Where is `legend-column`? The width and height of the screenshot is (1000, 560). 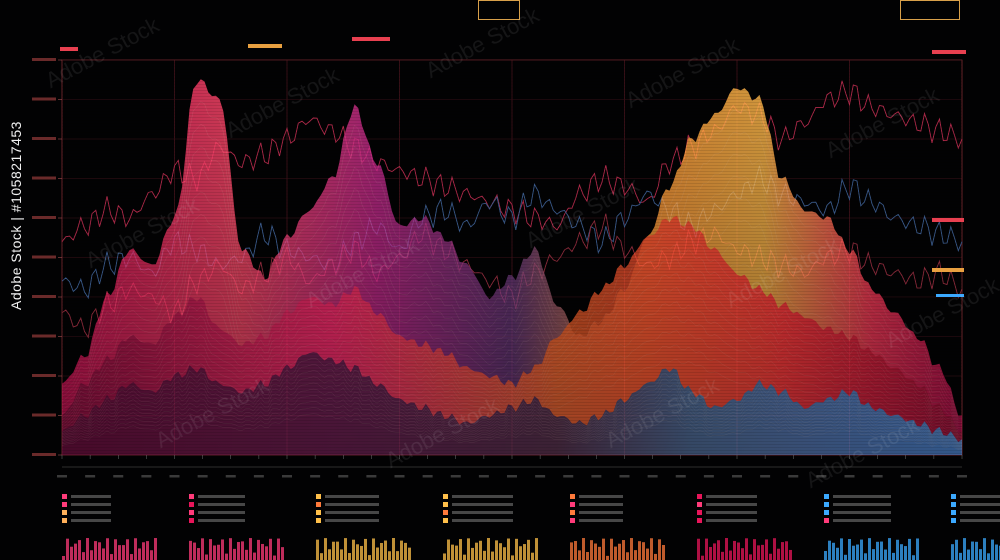 legend-column is located at coordinates (366, 526).